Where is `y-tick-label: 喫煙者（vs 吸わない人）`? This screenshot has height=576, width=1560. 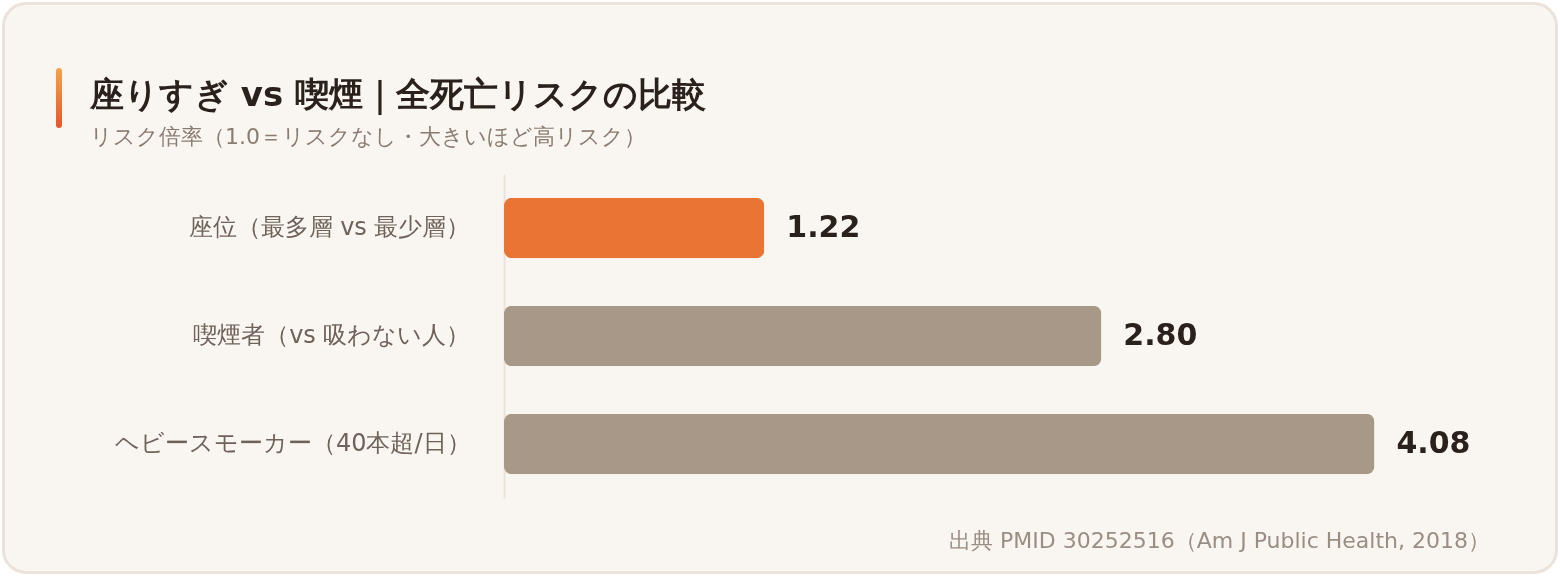 y-tick-label: 喫煙者（vs 吸わない人） is located at coordinates (332, 335).